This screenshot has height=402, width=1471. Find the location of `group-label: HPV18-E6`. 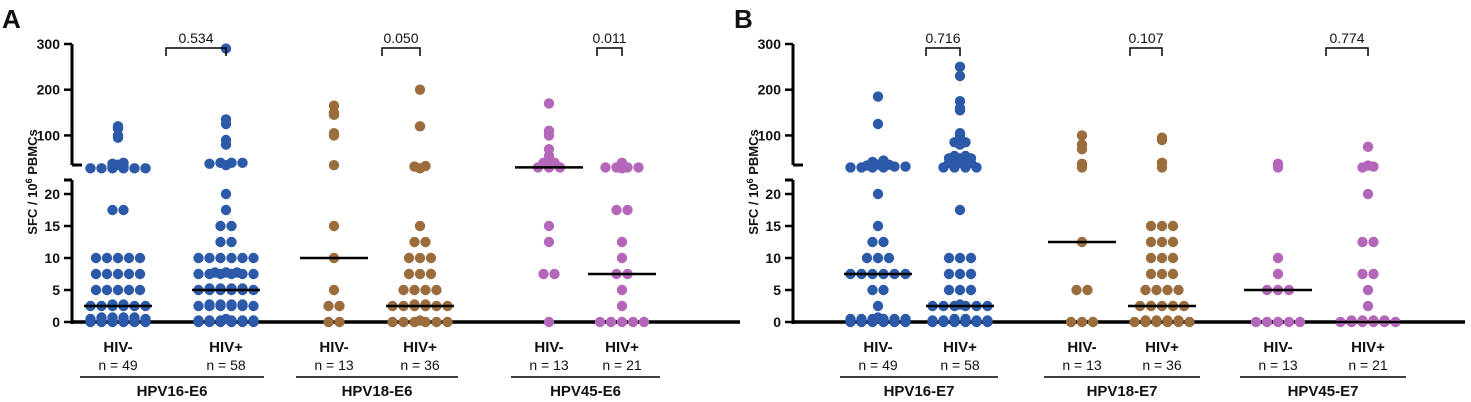

group-label: HPV18-E6 is located at coordinates (377, 391).